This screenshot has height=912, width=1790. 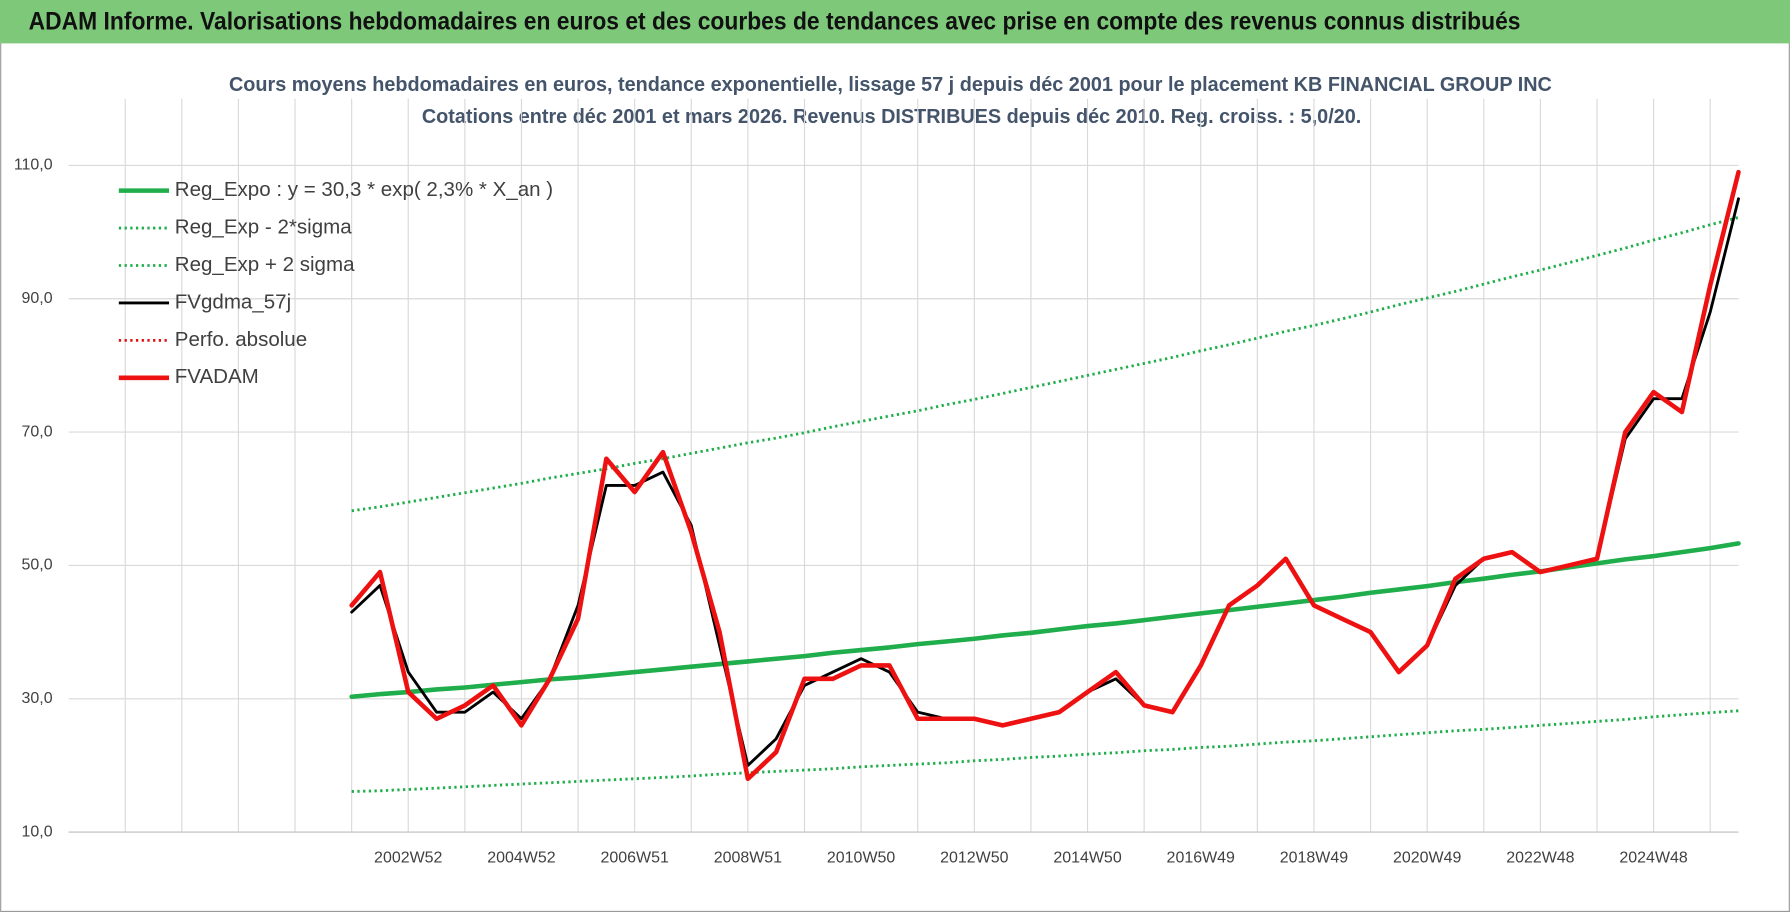 What do you see at coordinates (1045, 620) in the screenshot?
I see `series-line` at bounding box center [1045, 620].